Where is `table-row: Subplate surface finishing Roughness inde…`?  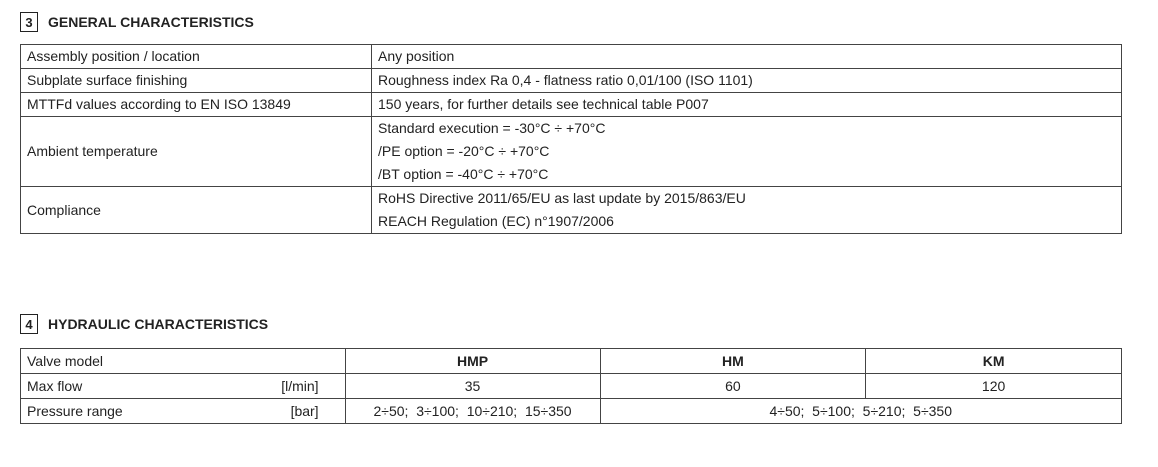 table-row: Subplate surface finishing Roughness inde… is located at coordinates (571, 80).